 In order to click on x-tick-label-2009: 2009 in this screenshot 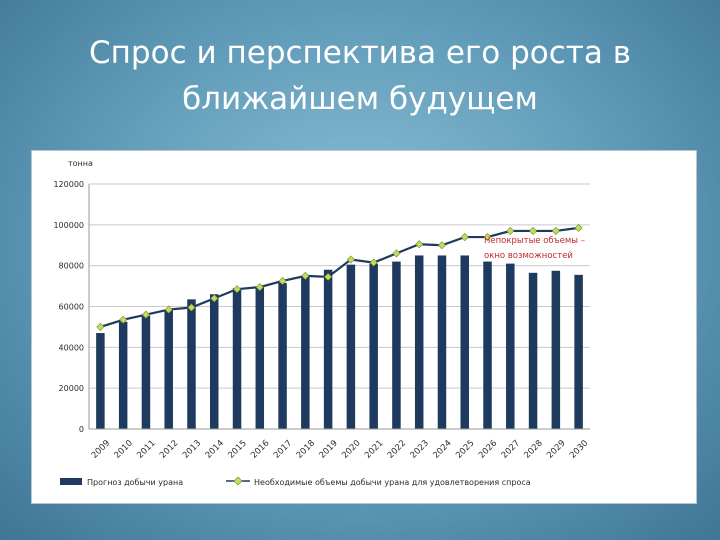, I will do `click(101, 449)`.